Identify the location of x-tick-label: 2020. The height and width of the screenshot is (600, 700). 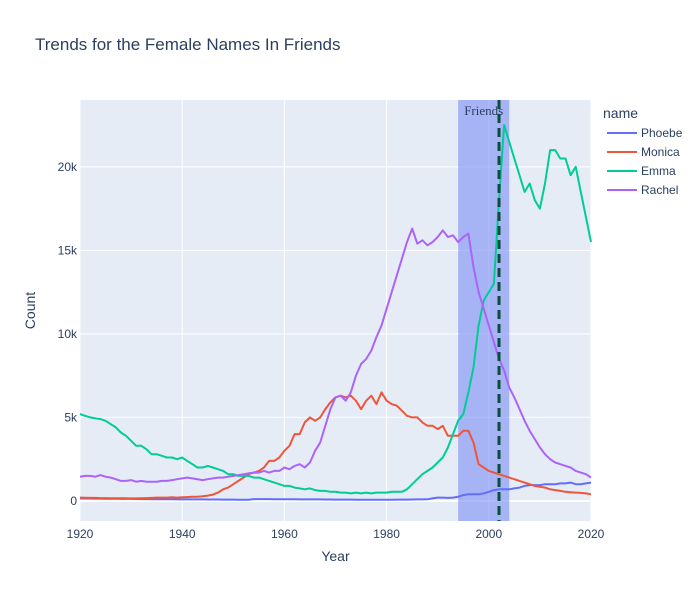
(591, 534).